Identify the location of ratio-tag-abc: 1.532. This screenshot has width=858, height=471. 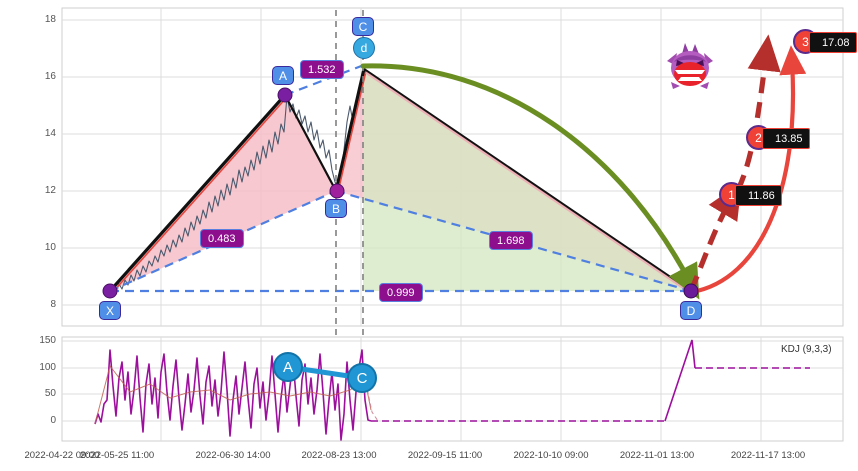
(322, 69).